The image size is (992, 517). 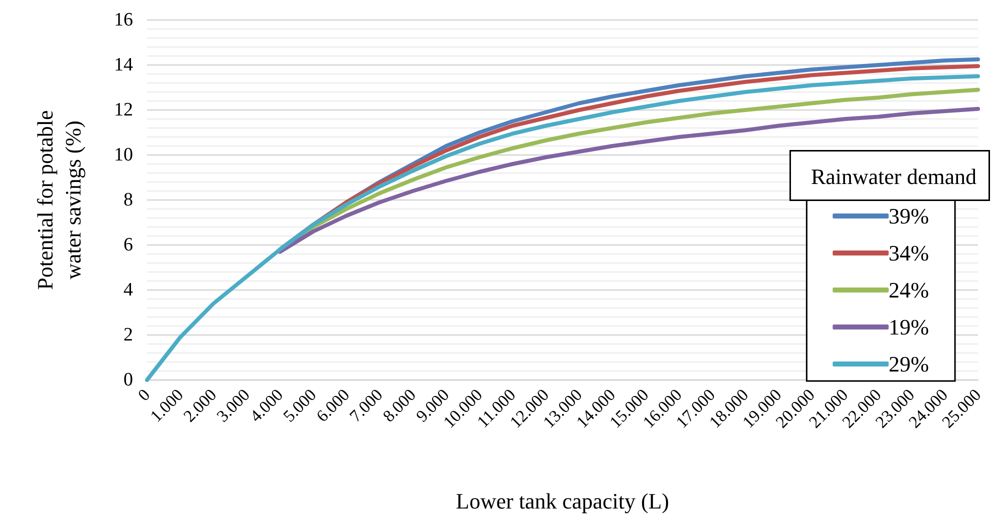 What do you see at coordinates (908, 290) in the screenshot?
I see `legend-label: 24%` at bounding box center [908, 290].